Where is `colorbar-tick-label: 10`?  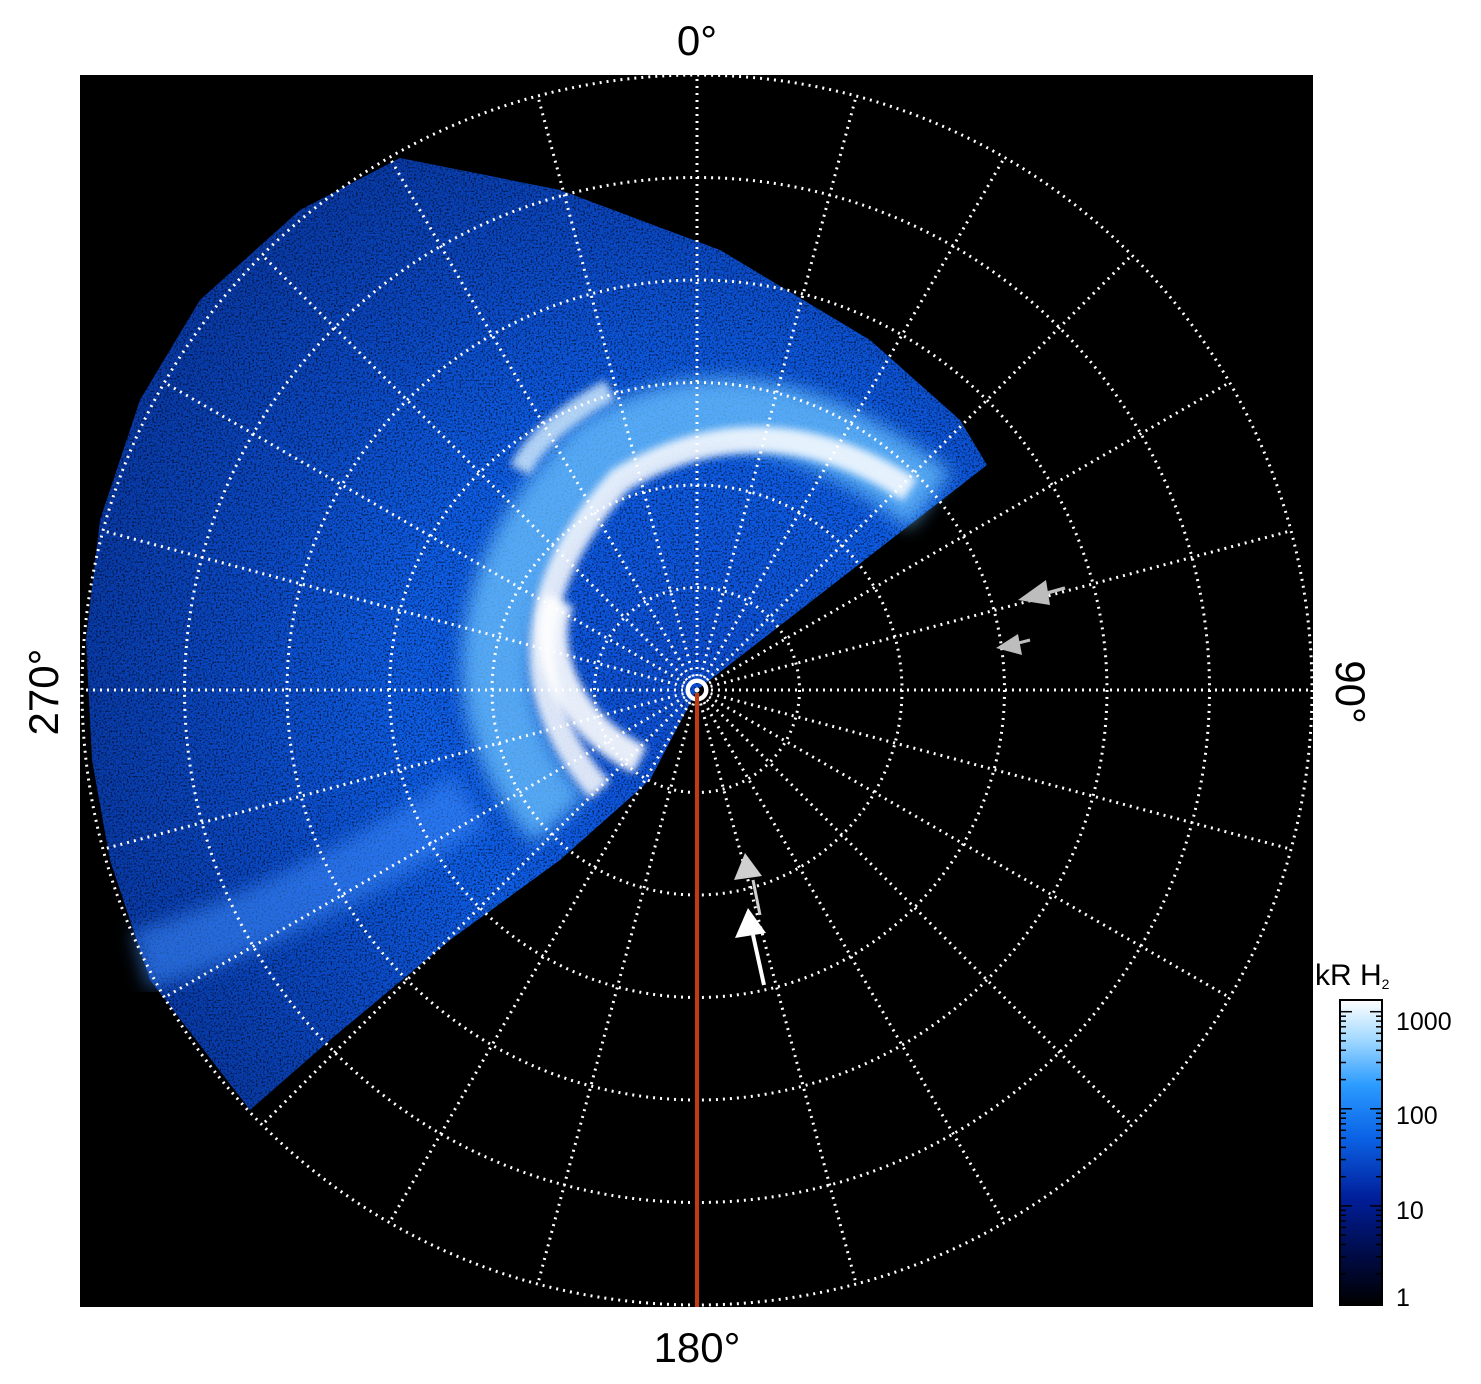 colorbar-tick-label: 10 is located at coordinates (1410, 1211).